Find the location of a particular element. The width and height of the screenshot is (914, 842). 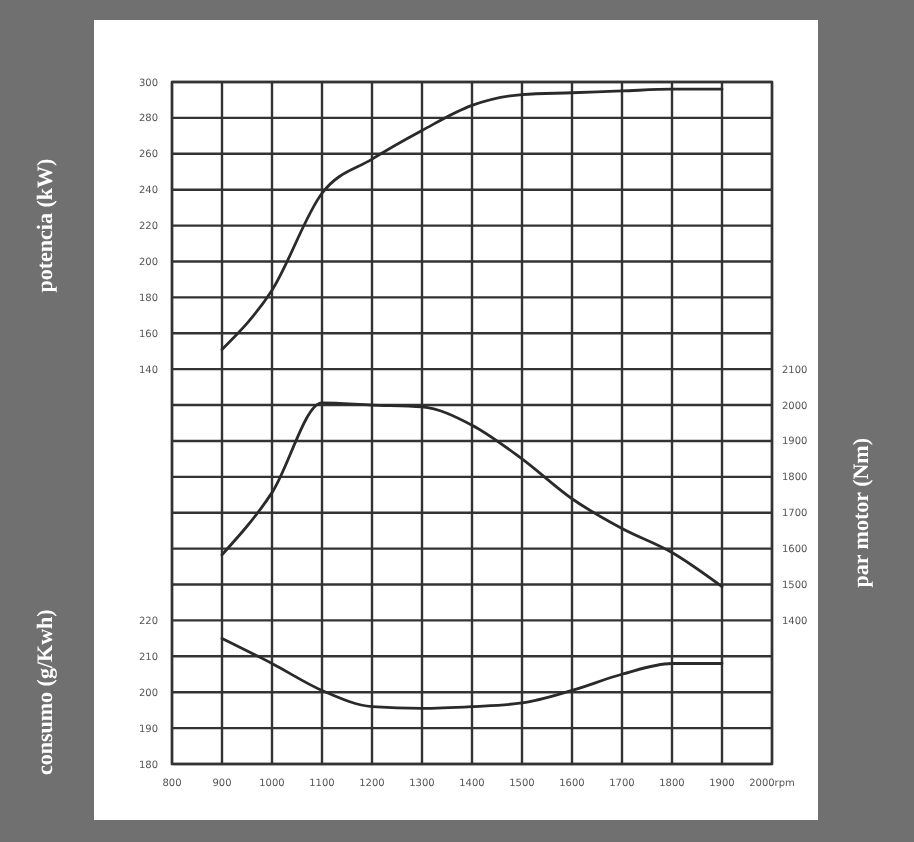

y2-axis-title: par motor (Nm) is located at coordinates (862, 512).